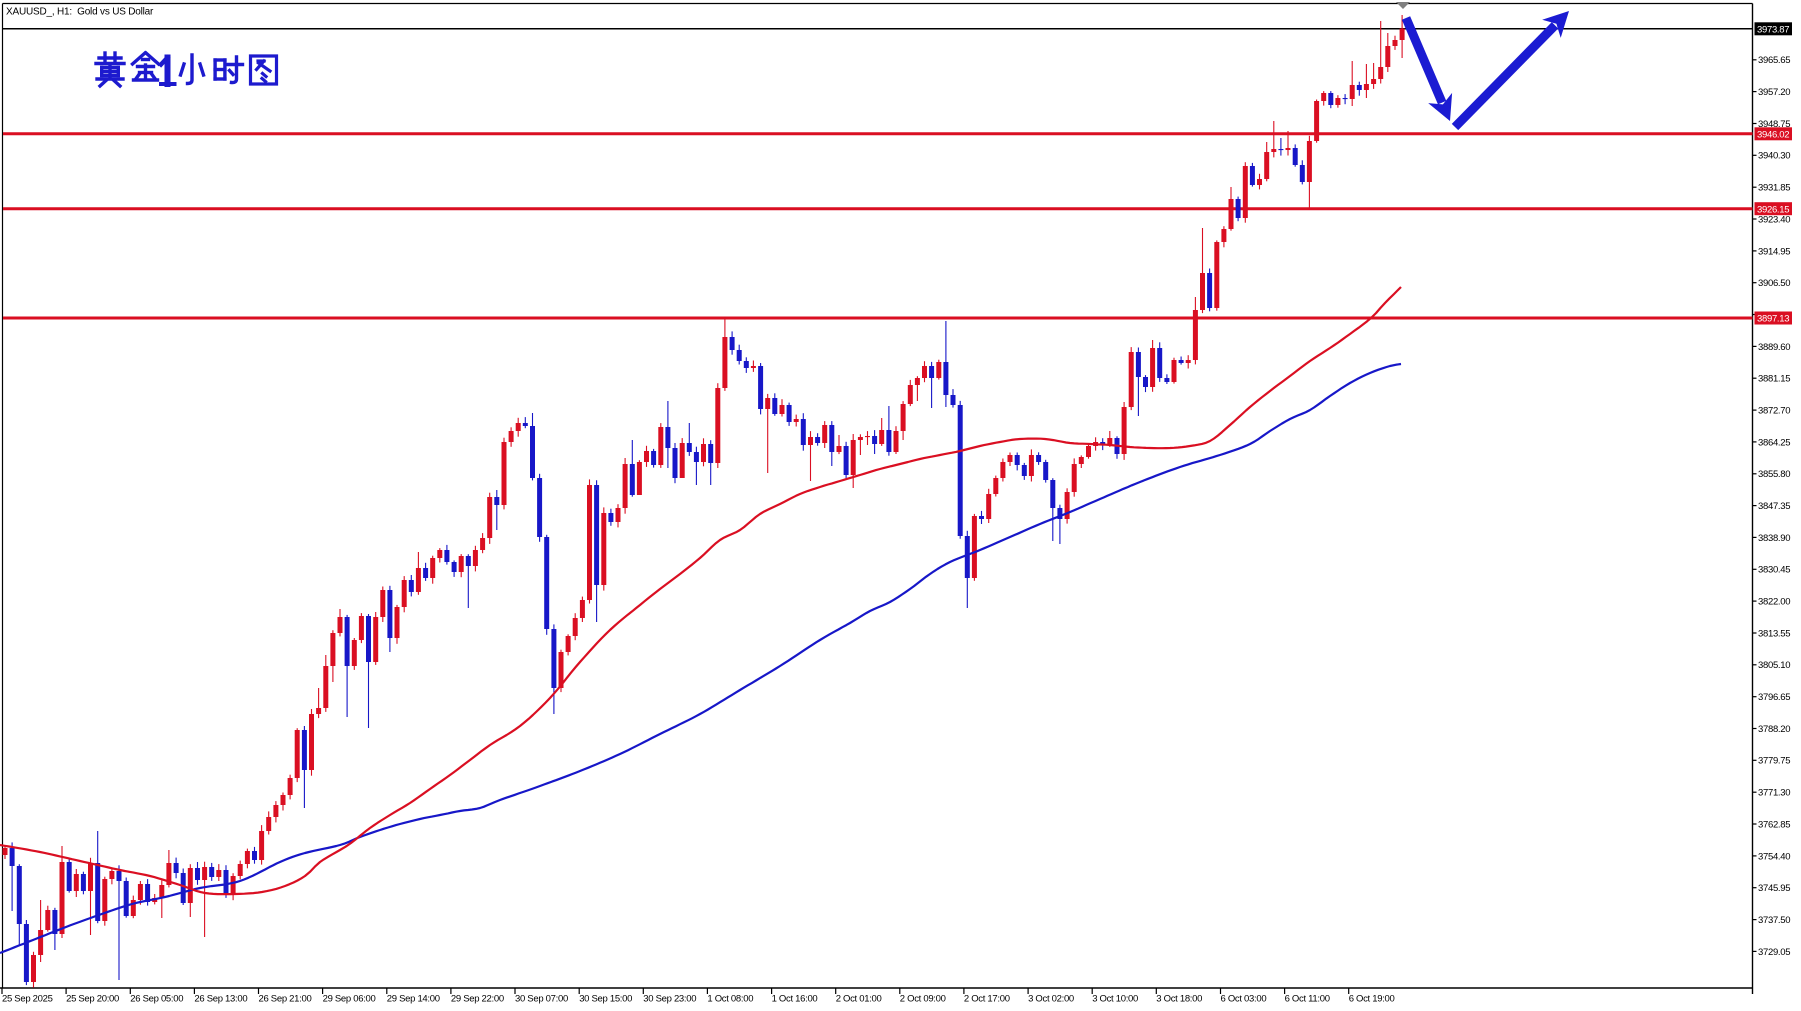 This screenshot has width=1801, height=1011. Describe the element at coordinates (1774, 92) in the screenshot. I see `svg-text: 3957.20` at that location.